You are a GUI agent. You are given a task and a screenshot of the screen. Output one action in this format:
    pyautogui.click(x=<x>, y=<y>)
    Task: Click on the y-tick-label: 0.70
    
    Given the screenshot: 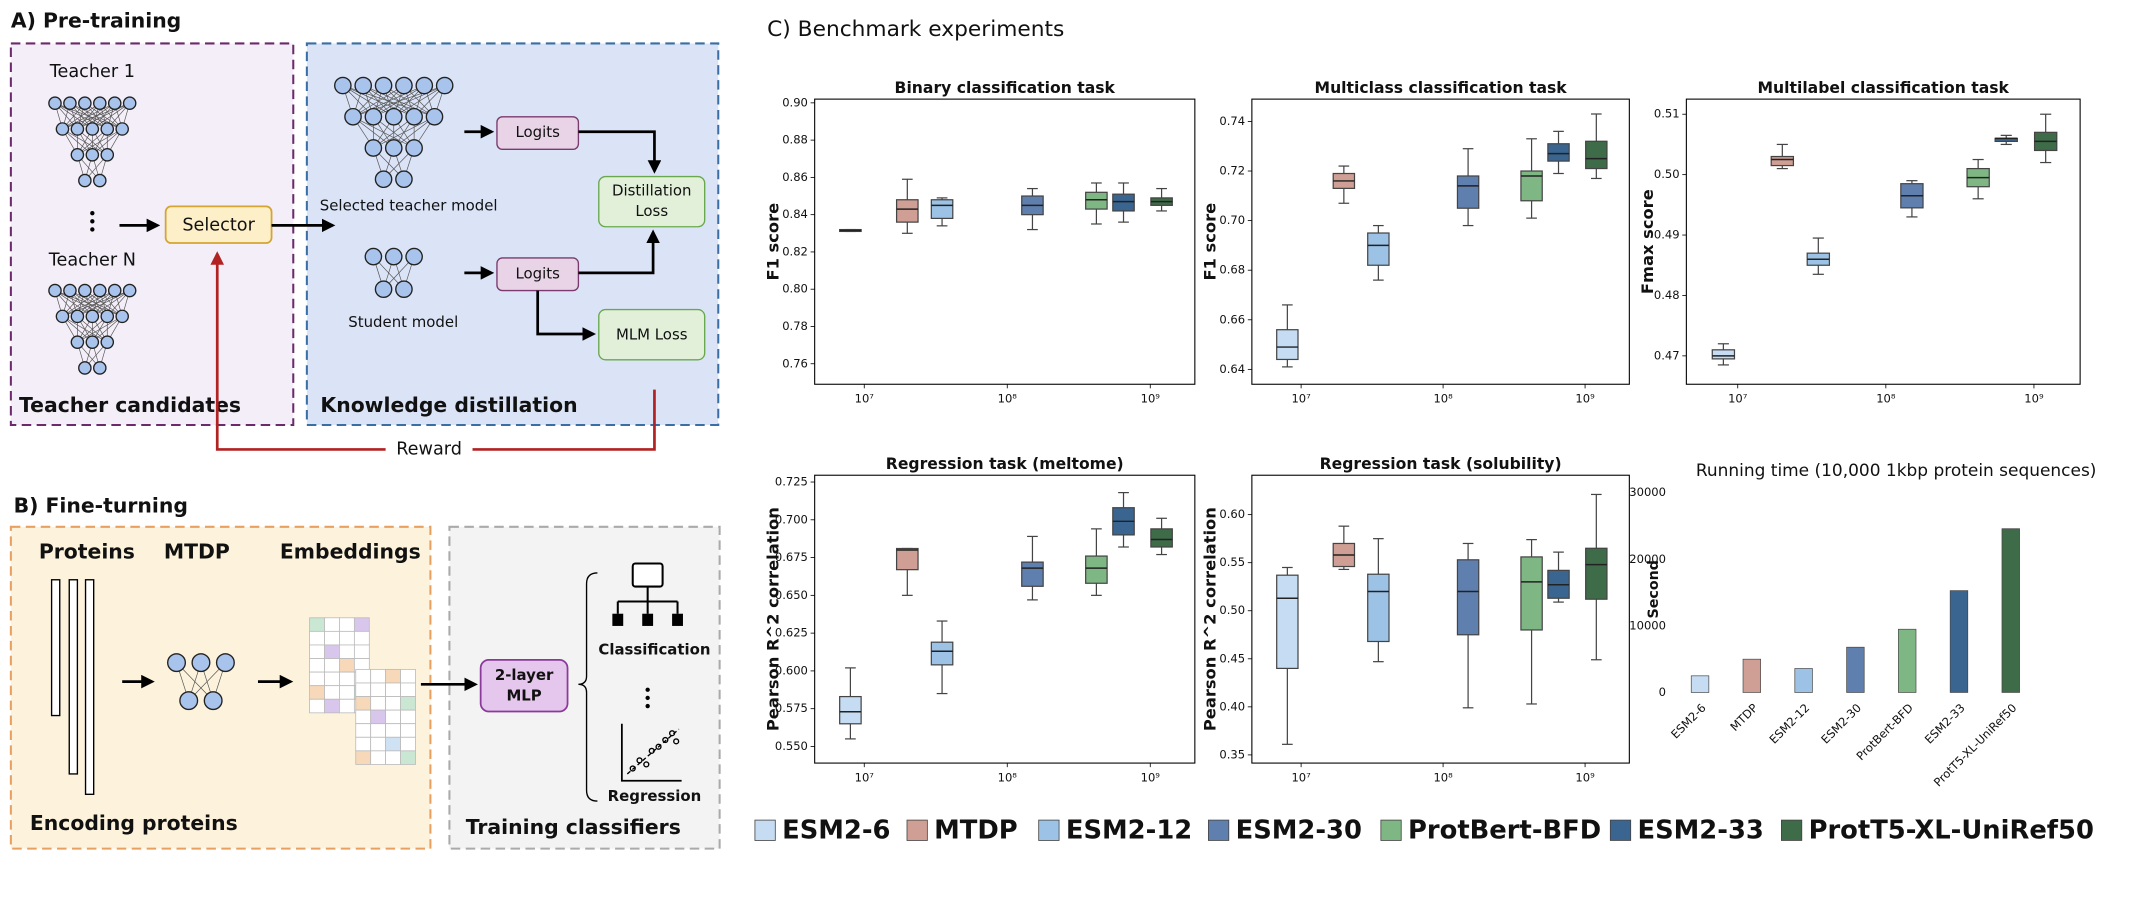 What is the action you would take?
    pyautogui.click(x=1232, y=220)
    